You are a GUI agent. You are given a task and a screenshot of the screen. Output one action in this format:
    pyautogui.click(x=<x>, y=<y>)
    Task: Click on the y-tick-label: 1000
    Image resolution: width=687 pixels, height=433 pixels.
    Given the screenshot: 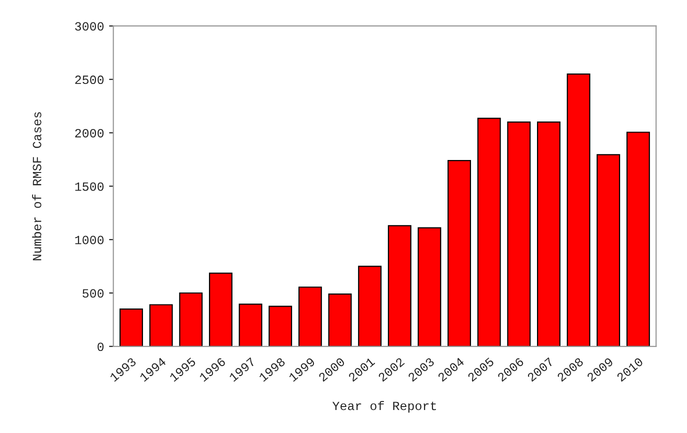 What is the action you would take?
    pyautogui.click(x=89, y=240)
    